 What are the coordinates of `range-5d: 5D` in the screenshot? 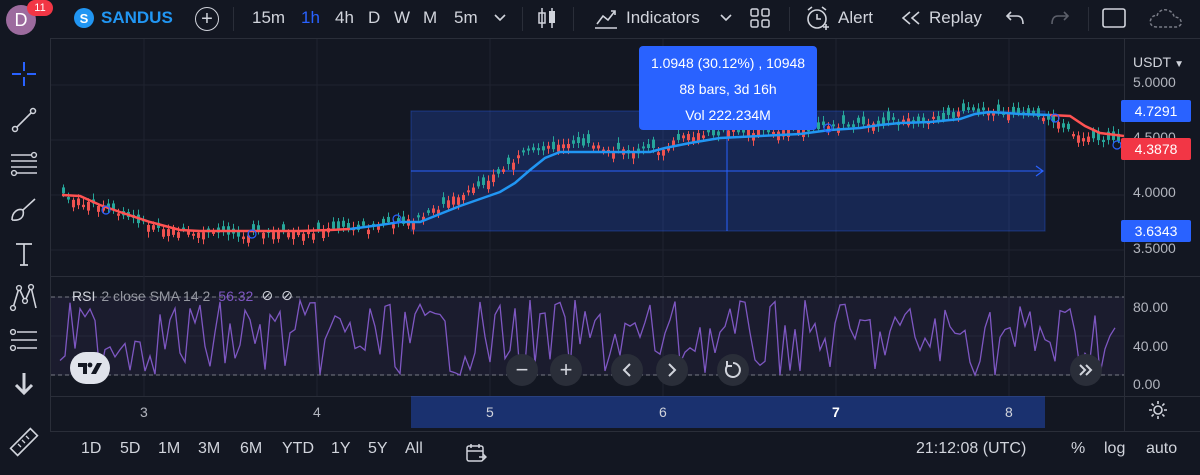 It's located at (130, 448).